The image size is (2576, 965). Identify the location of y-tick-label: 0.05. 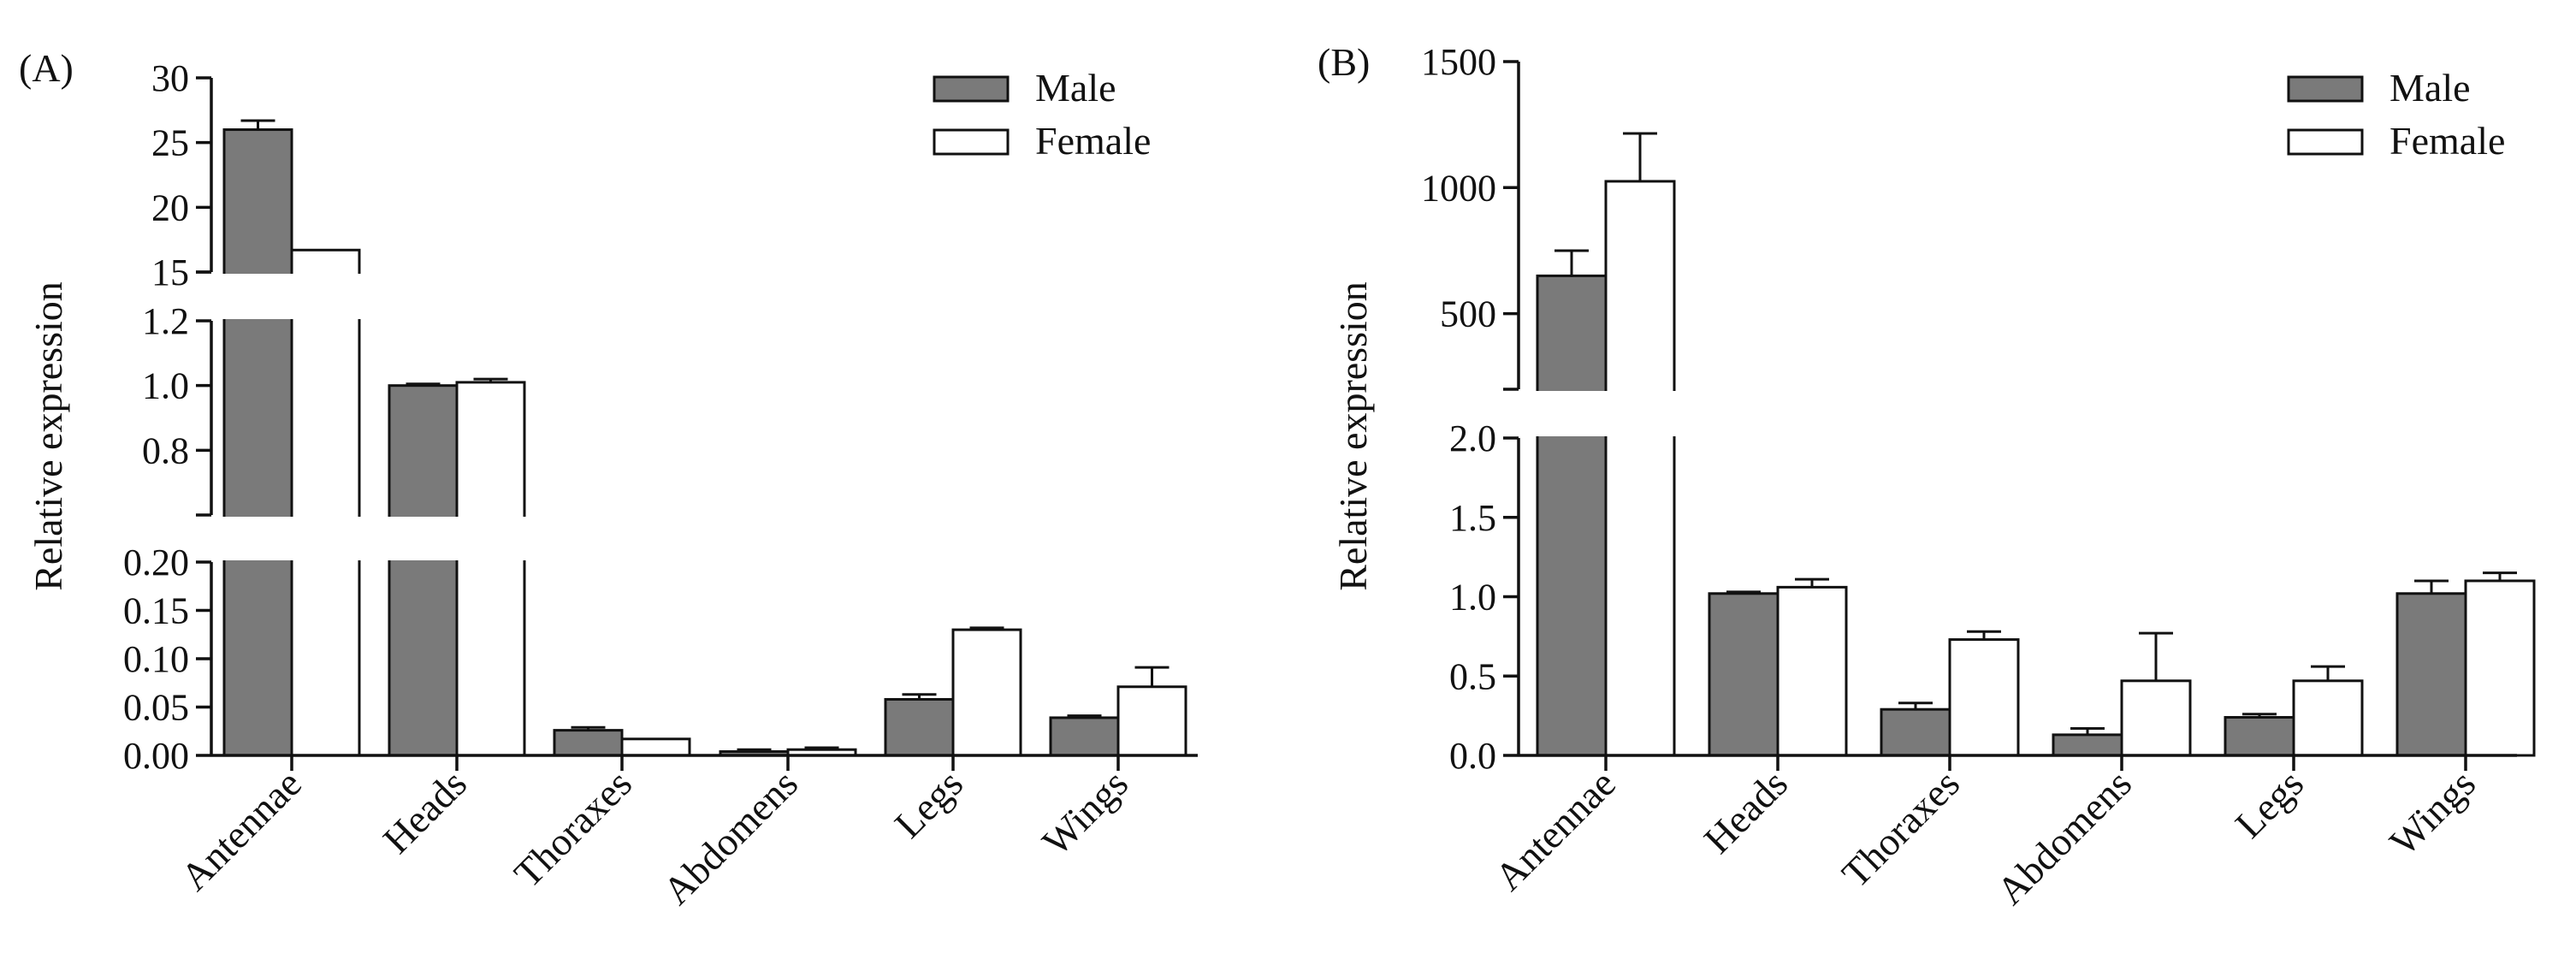
(156, 708).